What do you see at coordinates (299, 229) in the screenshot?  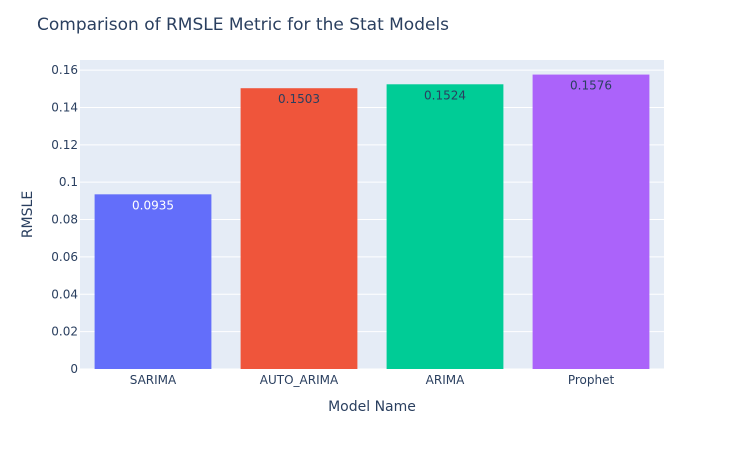 I see `bar-auto-arima` at bounding box center [299, 229].